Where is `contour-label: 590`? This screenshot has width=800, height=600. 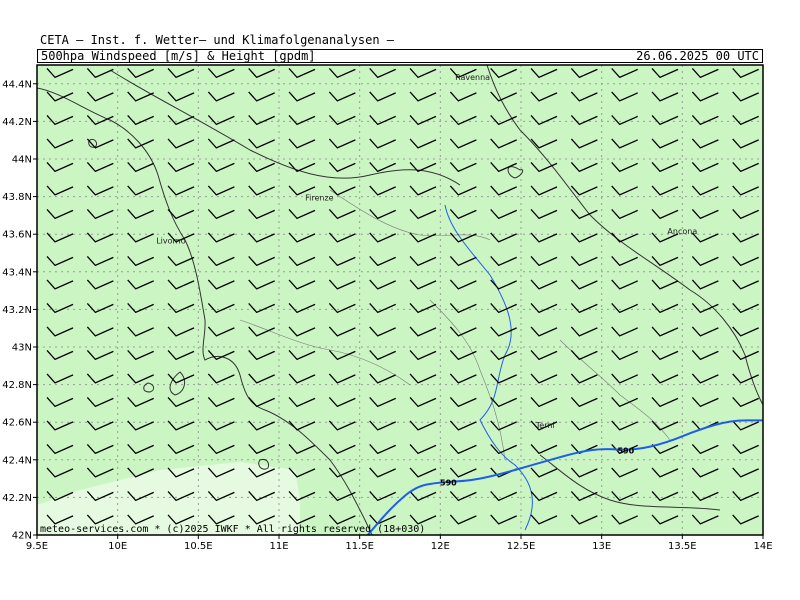 contour-label: 590 is located at coordinates (448, 482).